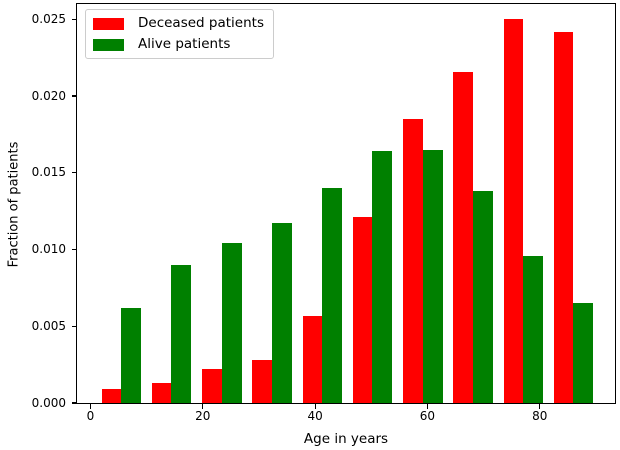 This screenshot has width=620, height=450. I want to click on y-tick-mark-0.015, so click(73, 173).